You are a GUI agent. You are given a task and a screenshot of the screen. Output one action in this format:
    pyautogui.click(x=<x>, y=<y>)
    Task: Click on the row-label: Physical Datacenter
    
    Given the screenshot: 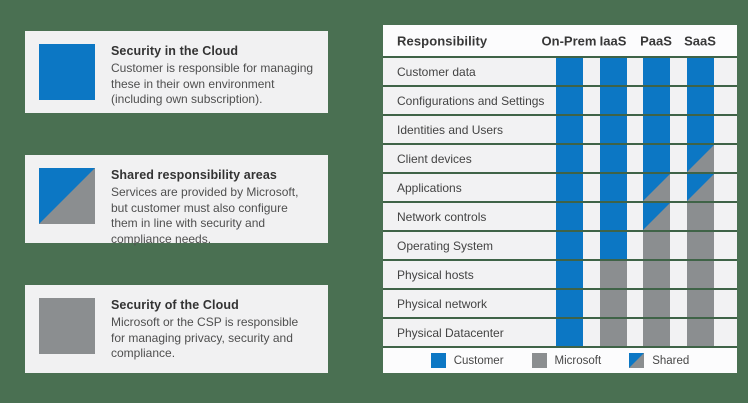 What is the action you would take?
    pyautogui.click(x=450, y=332)
    